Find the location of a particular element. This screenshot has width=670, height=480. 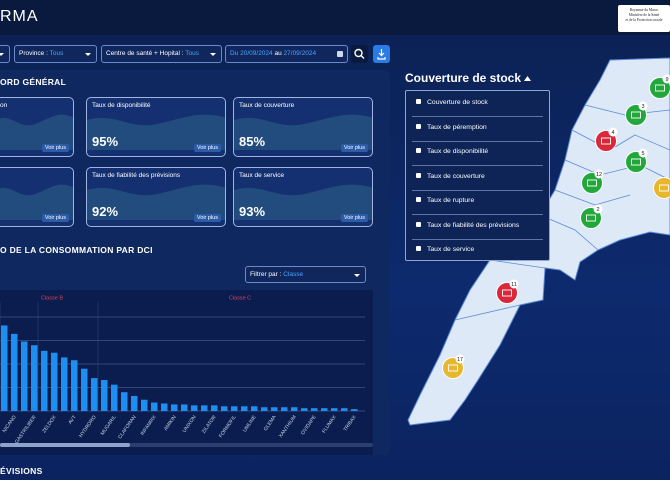

label: Centre de santé + Hopital : is located at coordinates (145, 53).